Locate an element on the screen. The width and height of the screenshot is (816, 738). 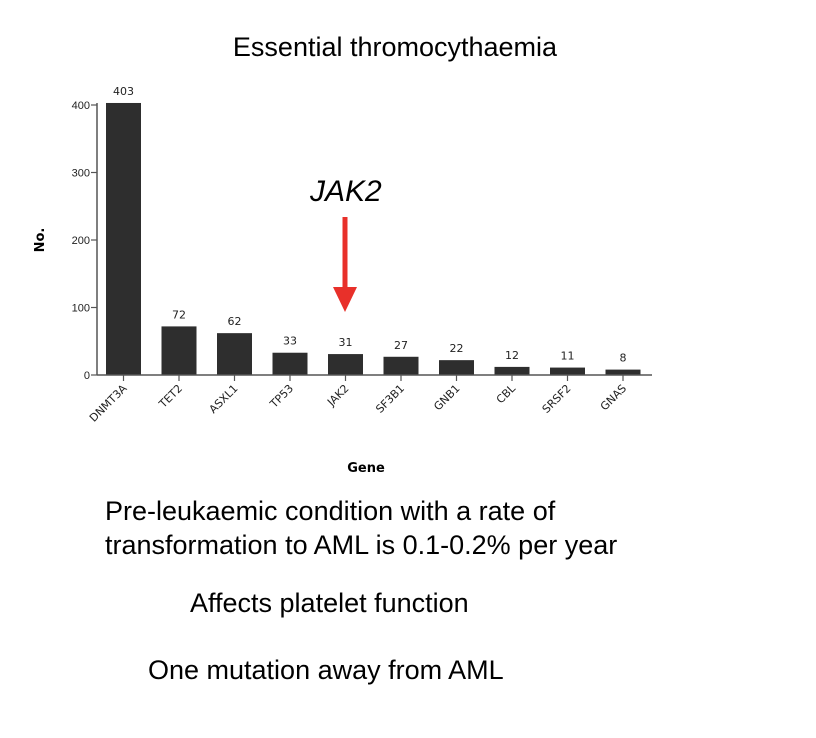
x-tick-label: DNMT3A is located at coordinates (108, 403).